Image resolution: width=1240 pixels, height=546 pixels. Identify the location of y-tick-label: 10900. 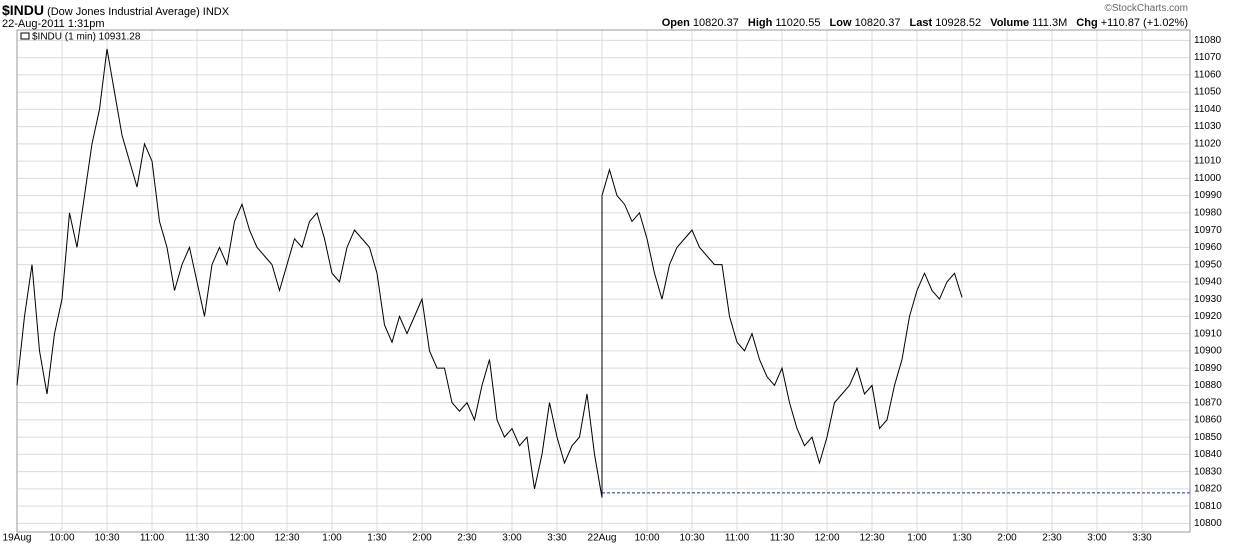
(1208, 351).